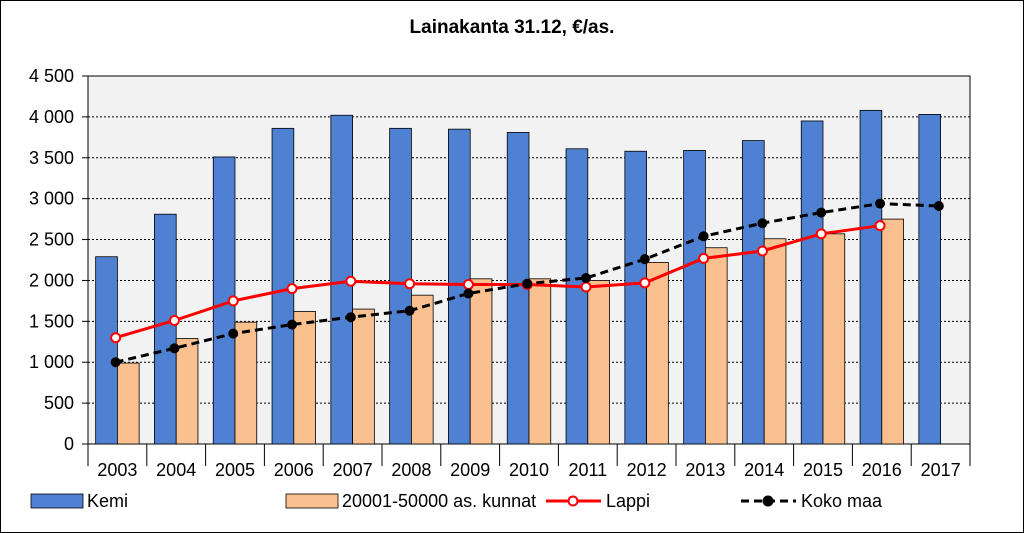 The width and height of the screenshot is (1024, 533). I want to click on x-tick-label: 2003, so click(117, 470).